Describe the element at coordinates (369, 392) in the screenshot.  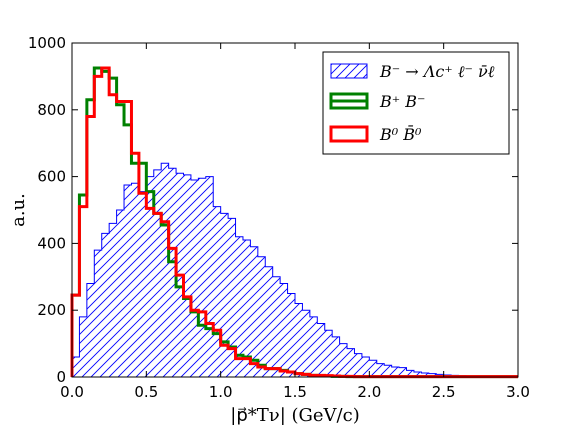
I see `x-tick-label: 2.0` at that location.